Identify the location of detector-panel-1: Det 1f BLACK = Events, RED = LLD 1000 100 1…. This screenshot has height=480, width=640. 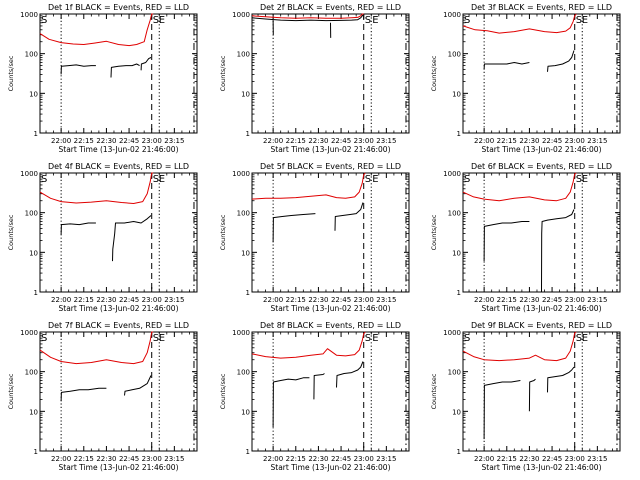
(102, 78).